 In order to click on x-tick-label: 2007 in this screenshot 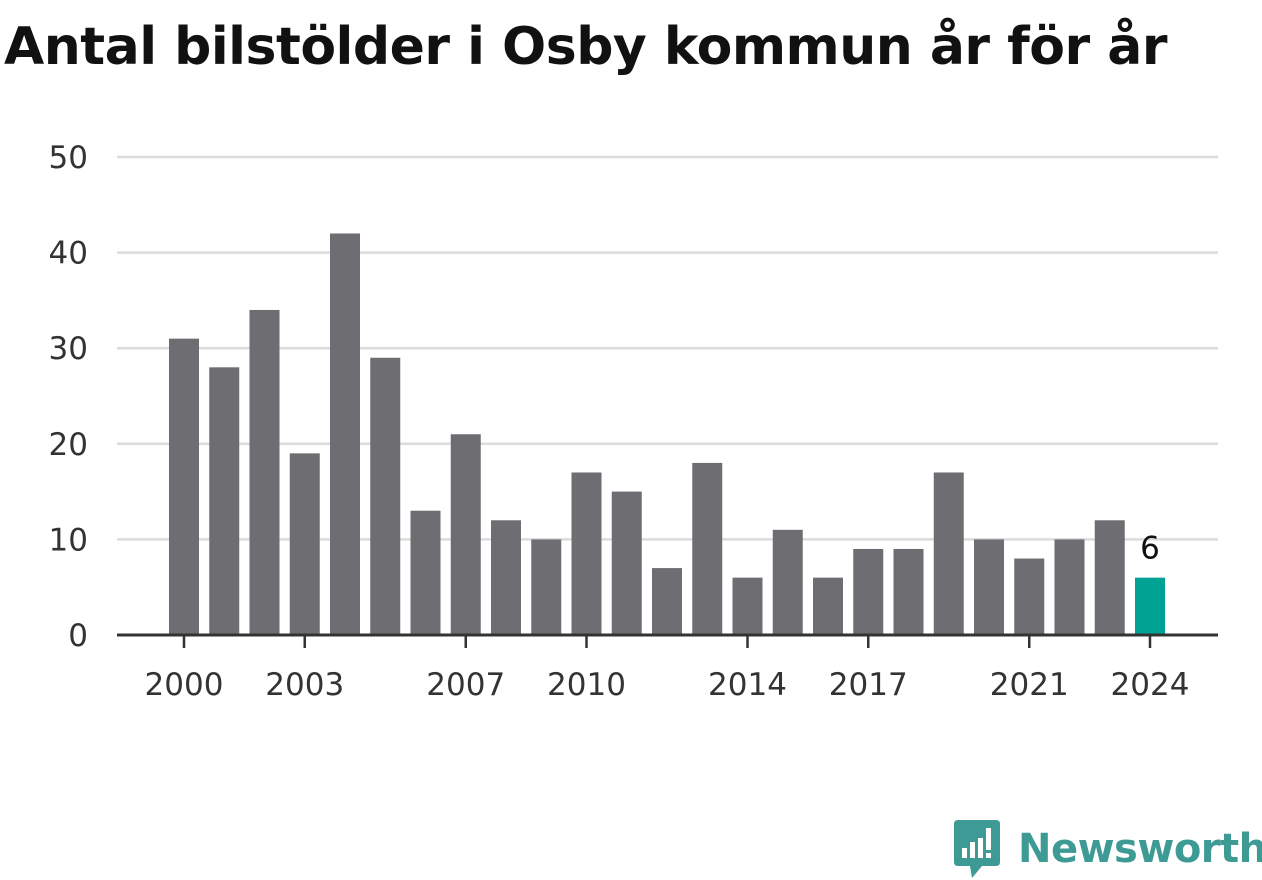, I will do `click(465, 685)`.